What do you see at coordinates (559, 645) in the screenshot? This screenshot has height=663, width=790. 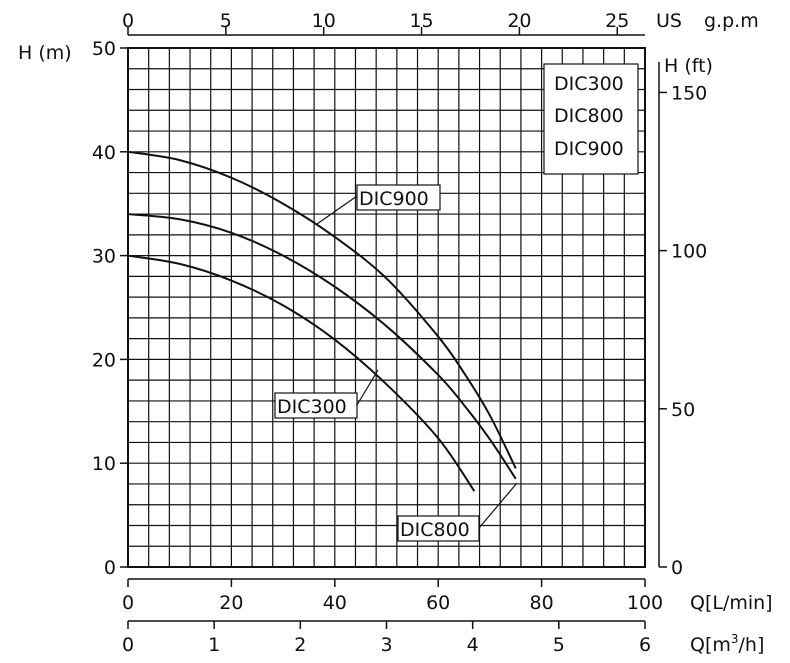 I see `bottom-axis-tick-label-m3h: 5` at bounding box center [559, 645].